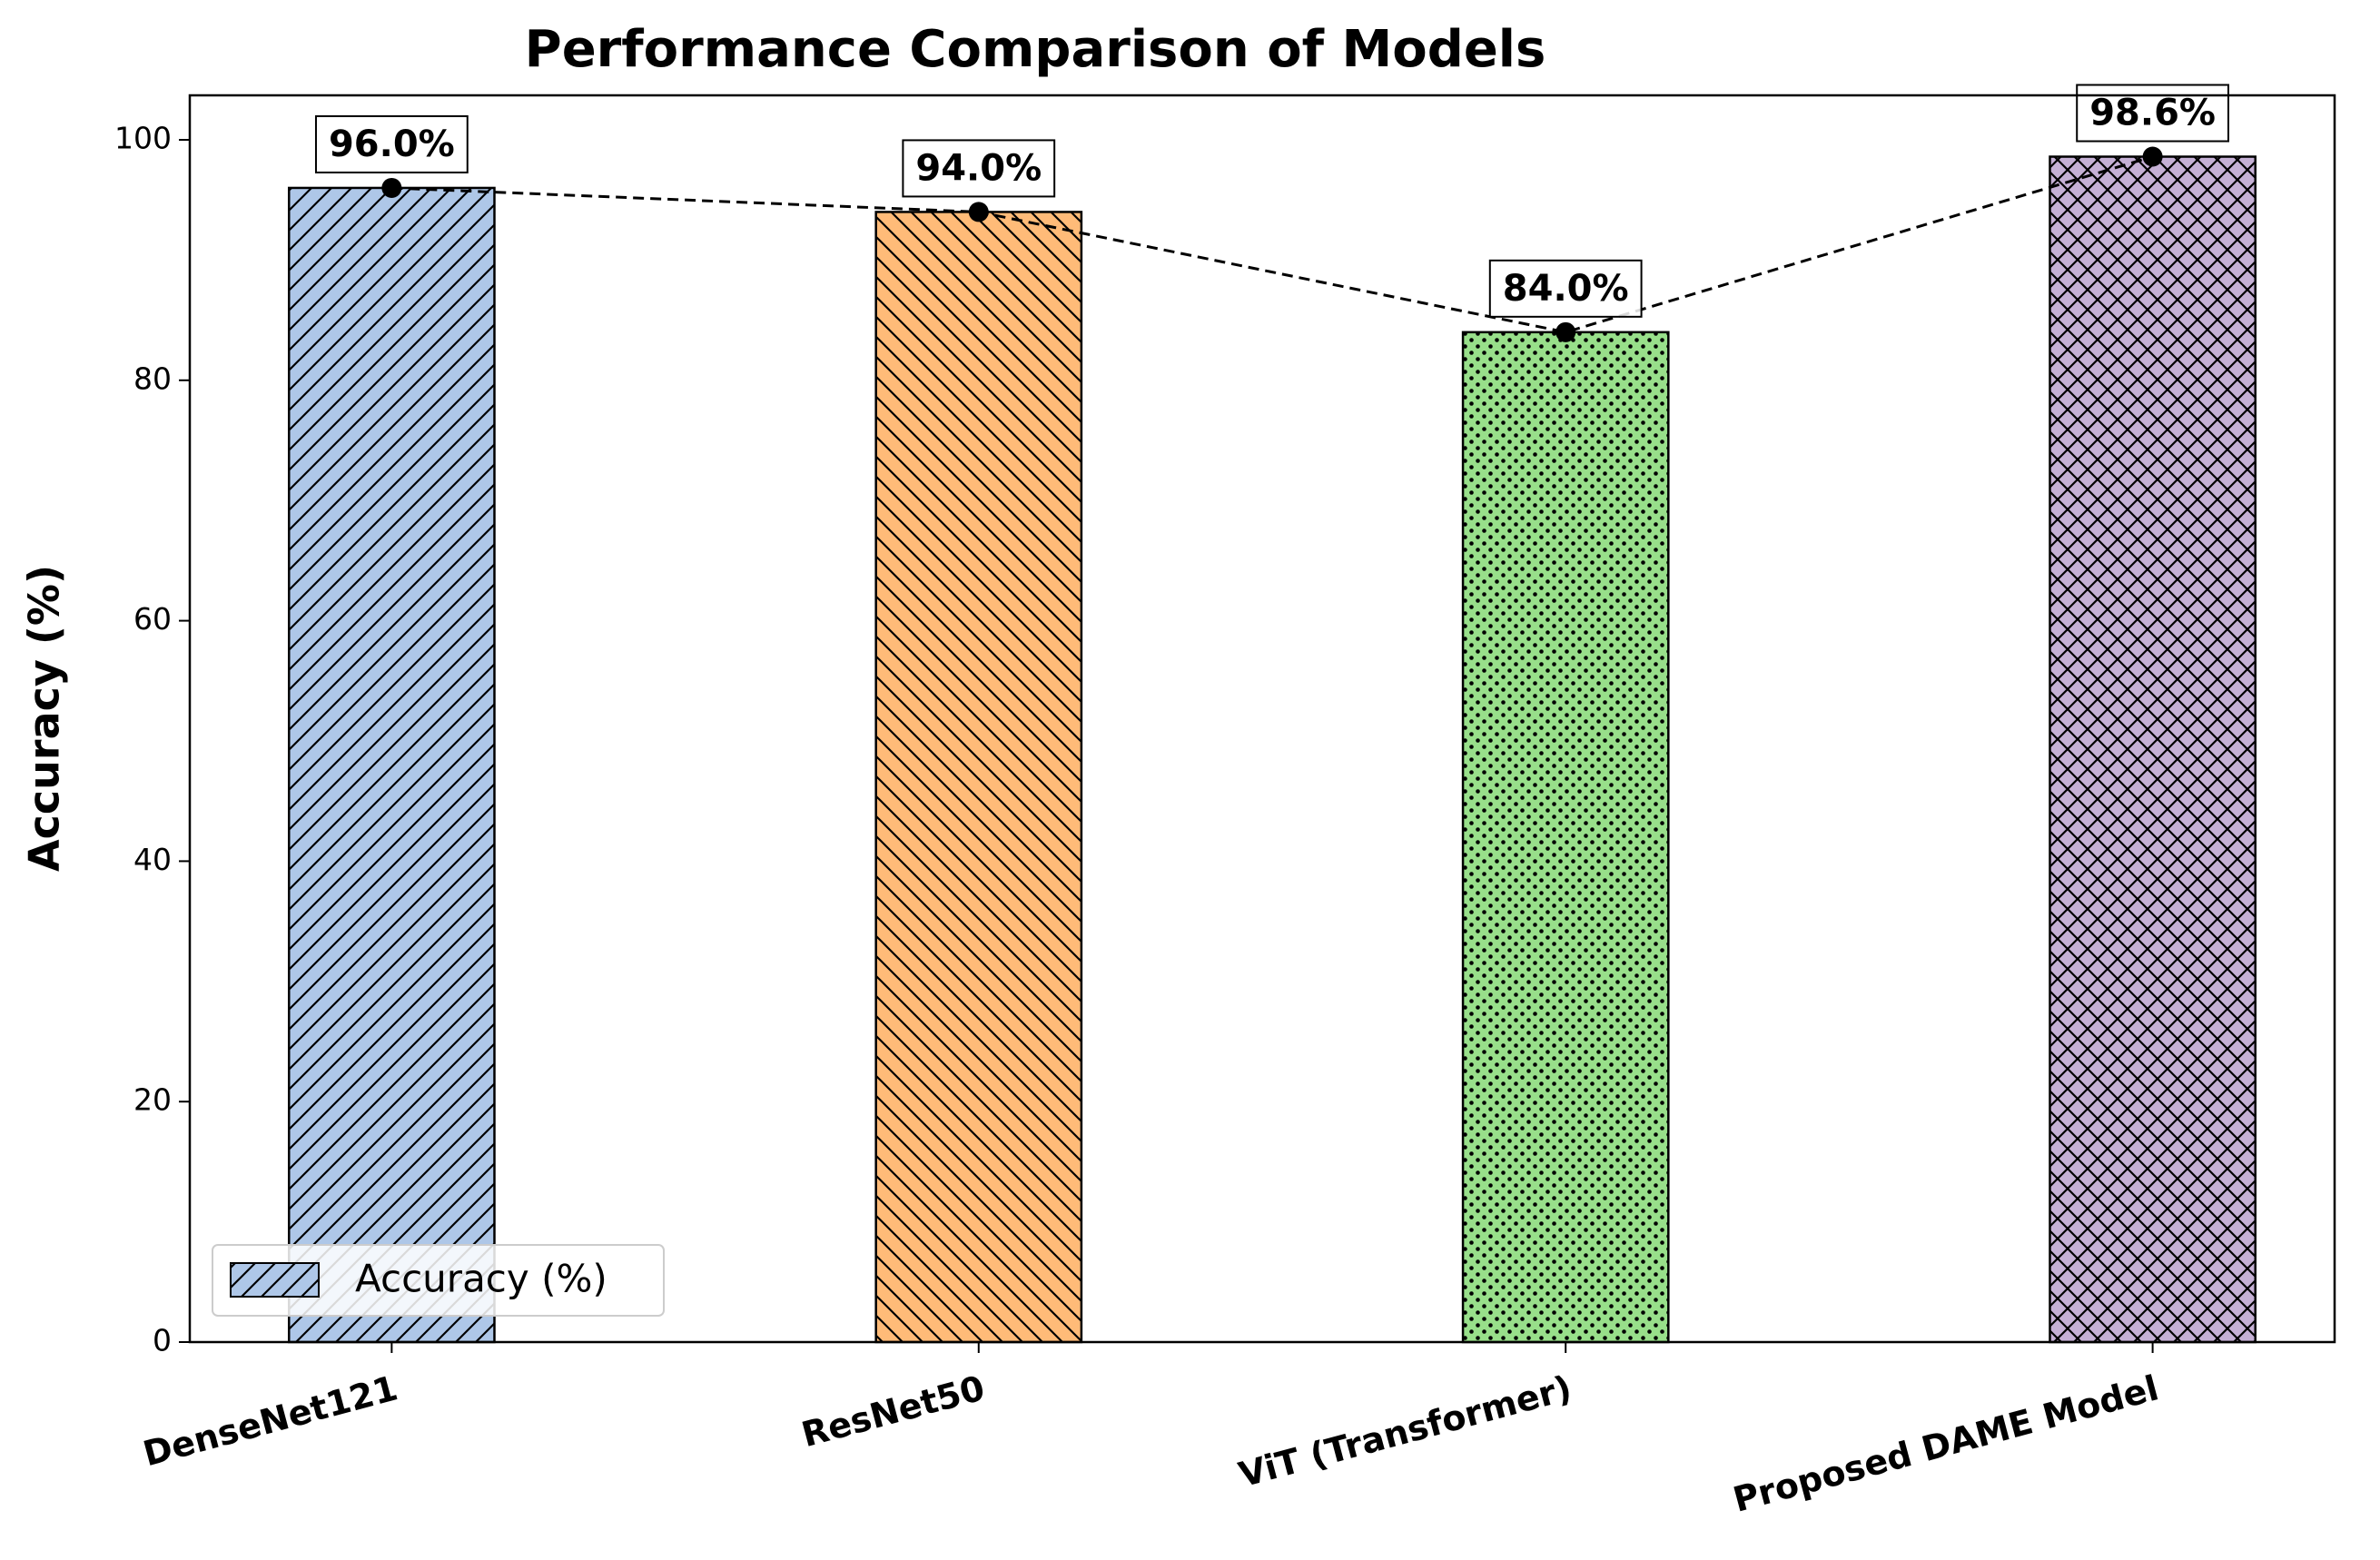 This screenshot has height=1560, width=2380. What do you see at coordinates (152, 378) in the screenshot?
I see `y-tick-label: 80` at bounding box center [152, 378].